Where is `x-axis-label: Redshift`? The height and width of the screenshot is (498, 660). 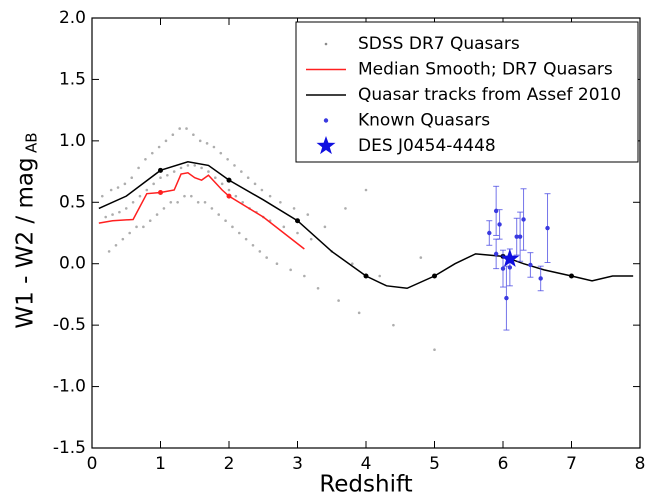
x-axis-label: Redshift is located at coordinates (365, 485).